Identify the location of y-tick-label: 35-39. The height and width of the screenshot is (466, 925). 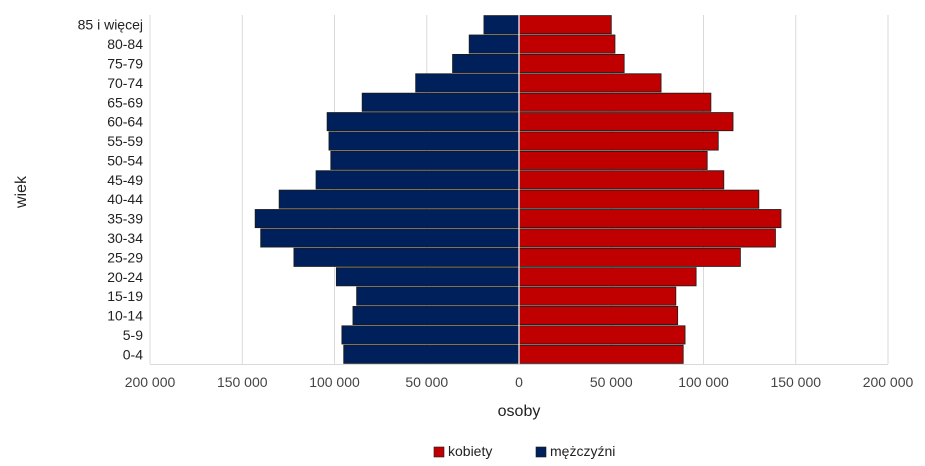
(125, 219).